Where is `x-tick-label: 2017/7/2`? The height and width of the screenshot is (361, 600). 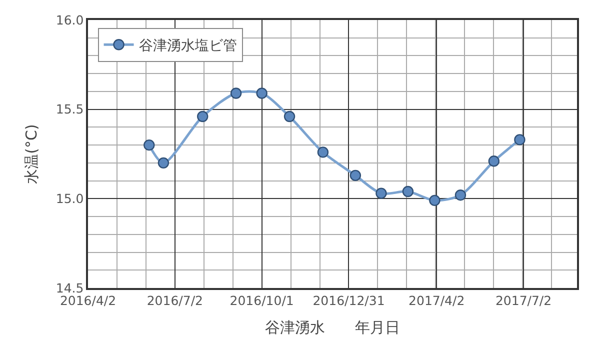 x-tick-label: 2017/7/2 is located at coordinates (523, 300).